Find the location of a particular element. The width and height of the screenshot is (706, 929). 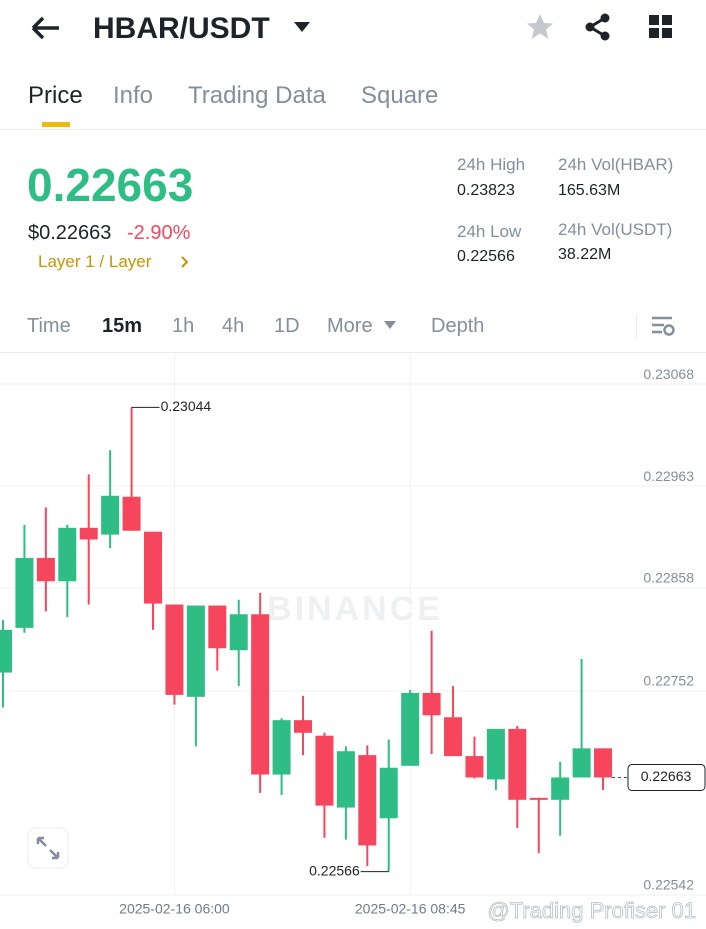

x-tick-label: 2025-02-16 06:00 is located at coordinates (174, 909).